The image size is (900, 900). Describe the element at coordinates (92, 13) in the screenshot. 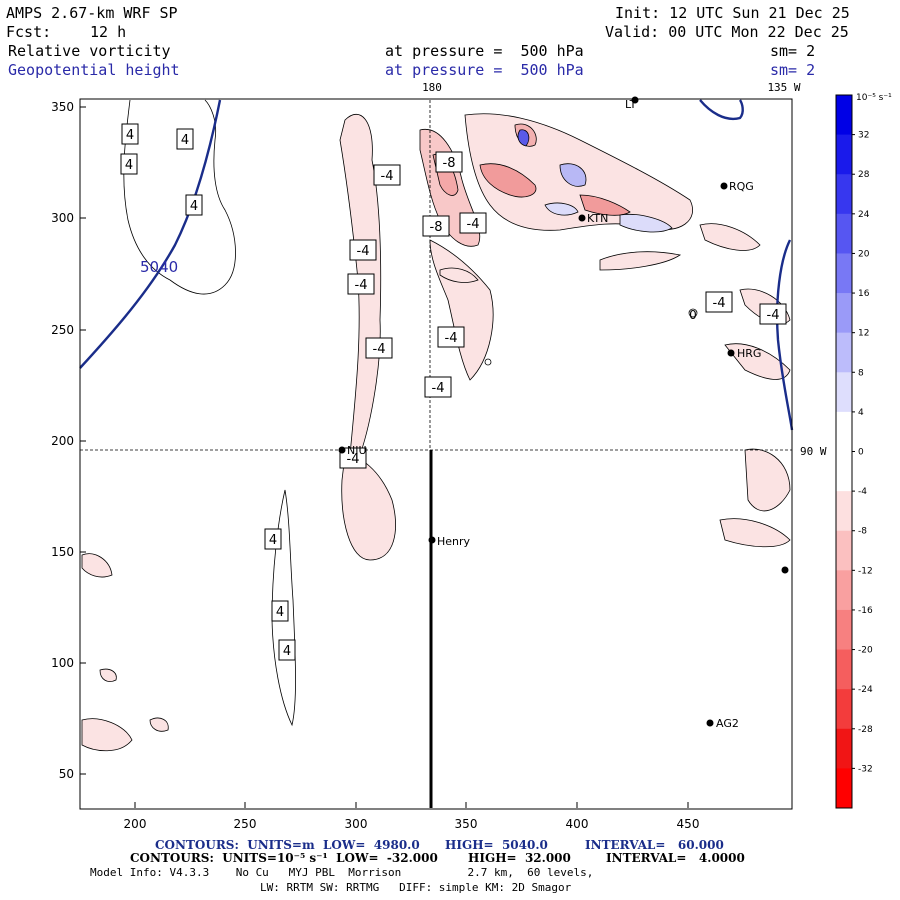

I see `model-title: AMPS 2.67-km WRF SP` at that location.